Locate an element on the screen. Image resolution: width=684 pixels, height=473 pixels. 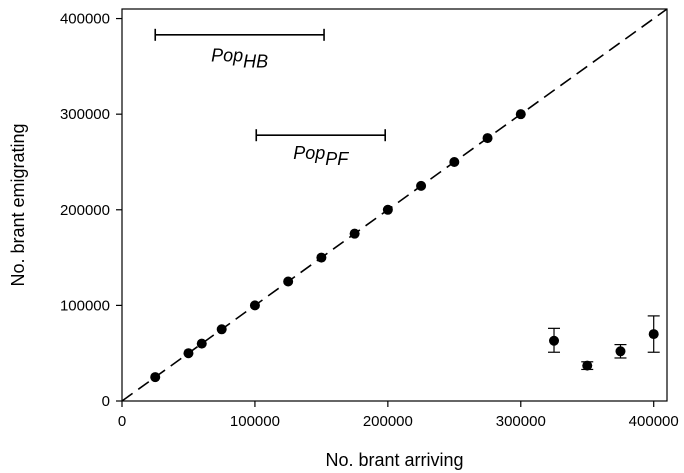
x-tick-label: 100000 is located at coordinates (255, 421).